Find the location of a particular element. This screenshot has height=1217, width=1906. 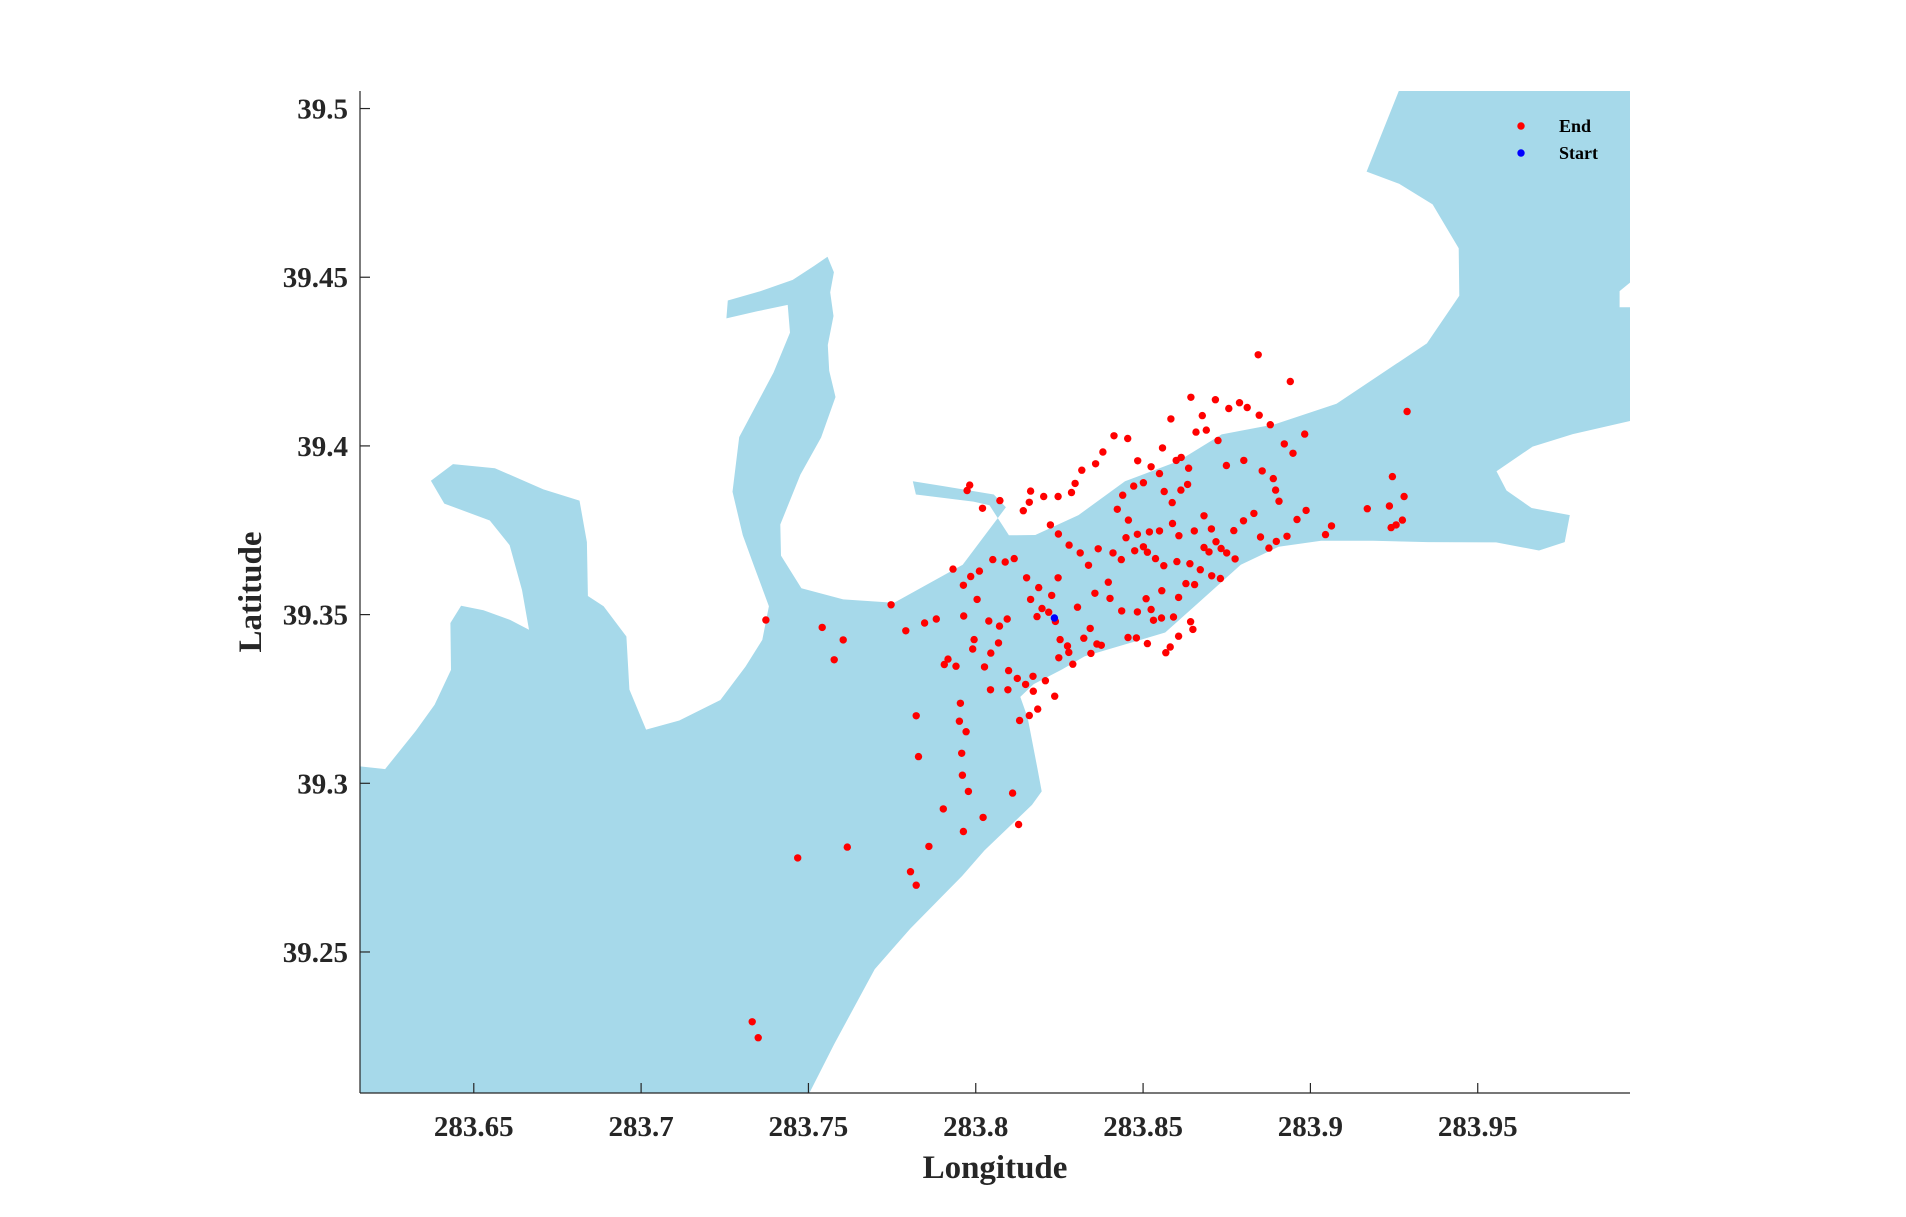

x-tick-label: 283.65 is located at coordinates (474, 1127).